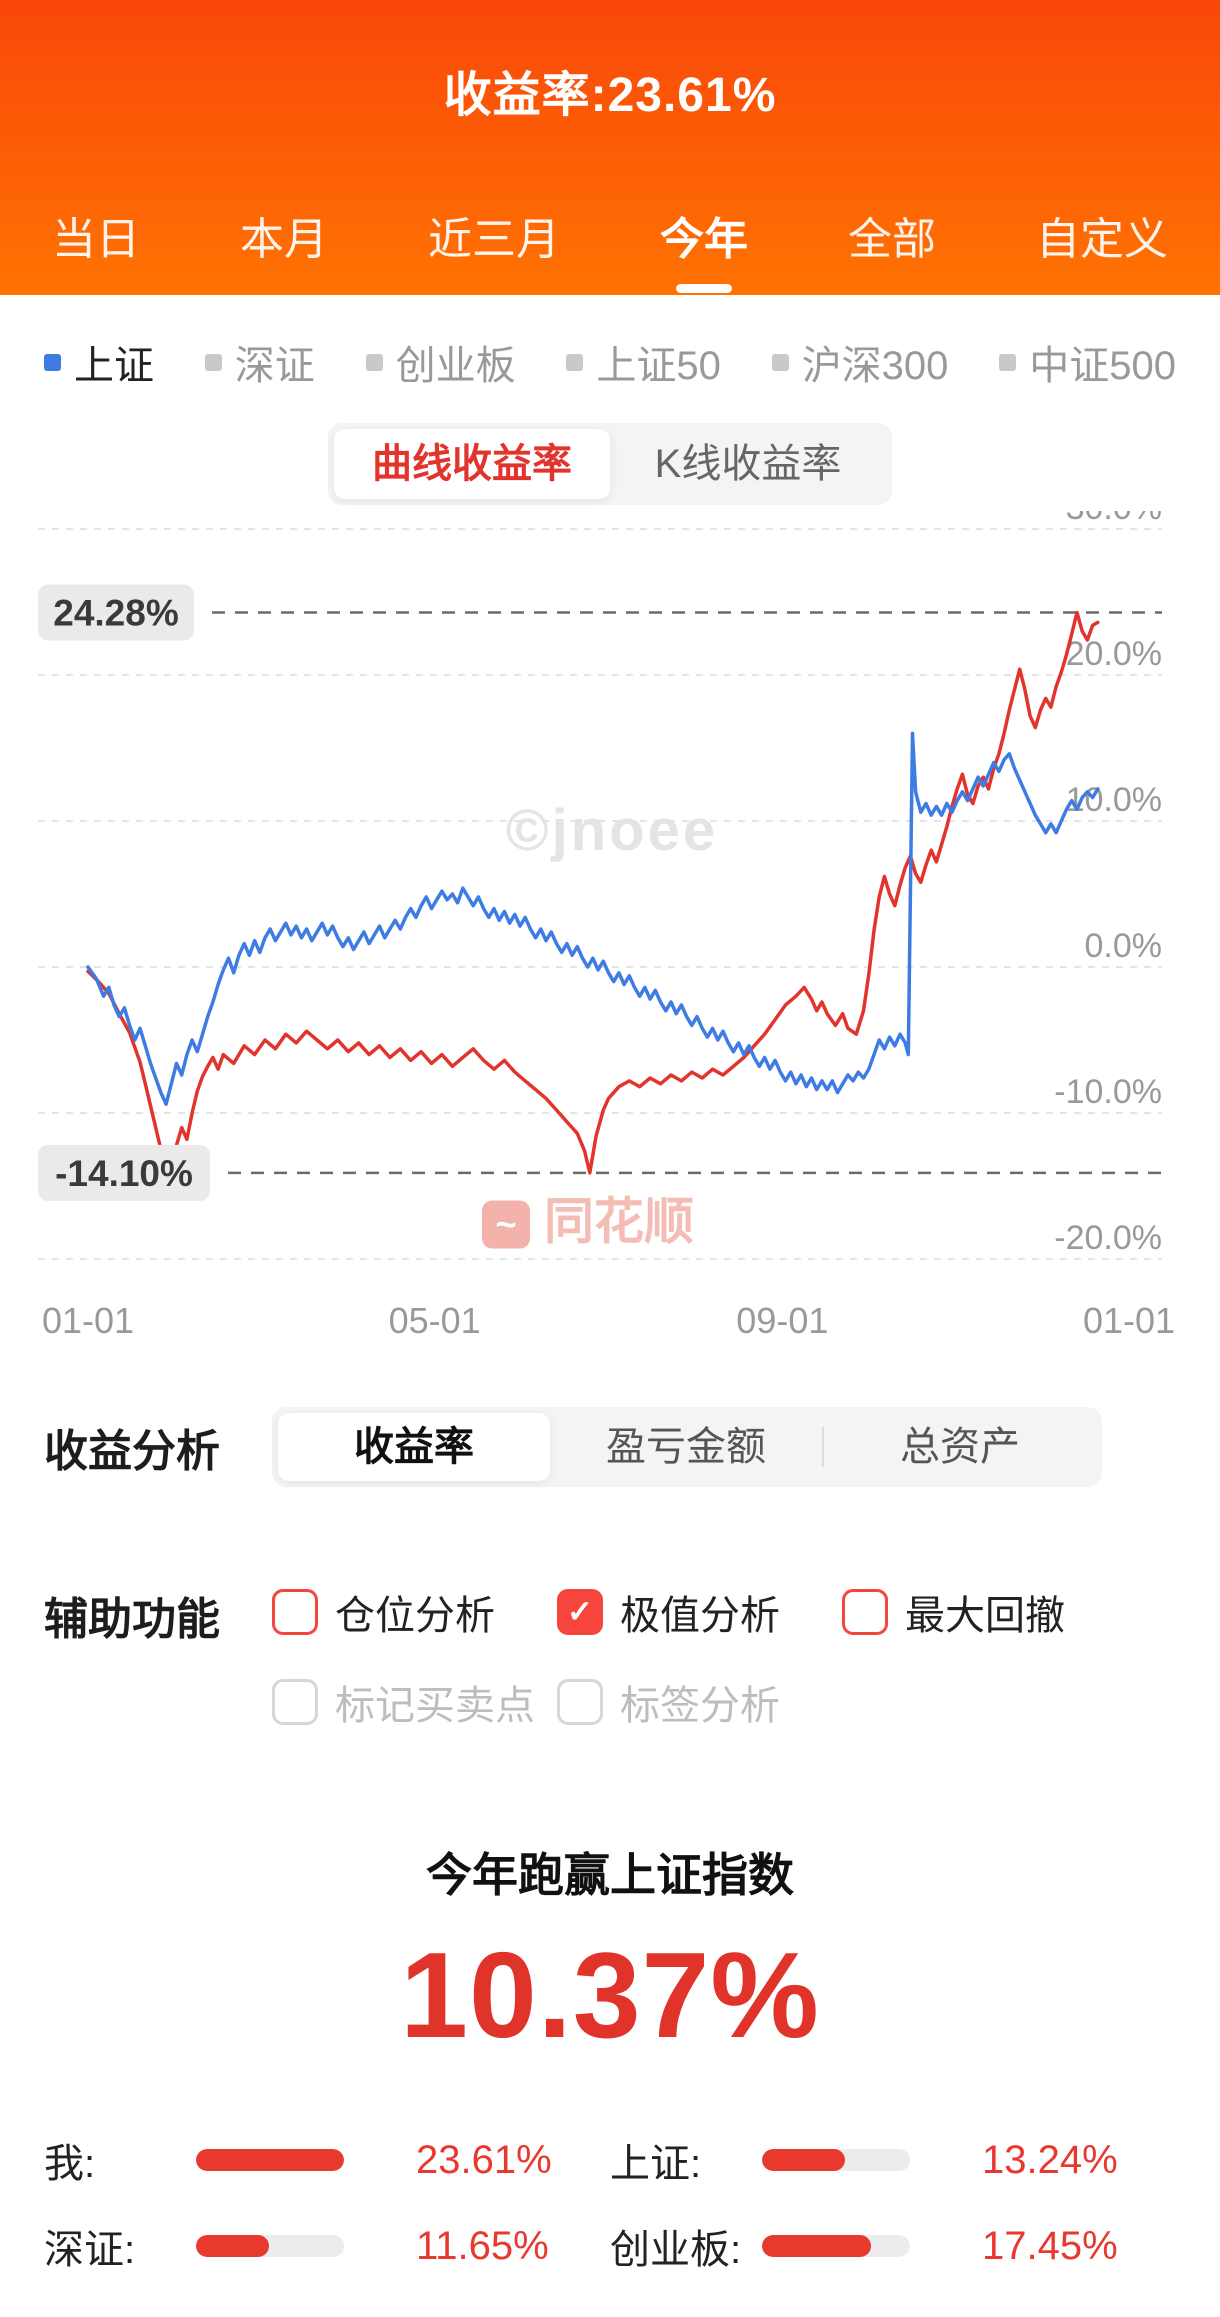 Image resolution: width=1220 pixels, height=2317 pixels. Describe the element at coordinates (1114, 519) in the screenshot. I see `y-axis-label: 30.0%` at that location.